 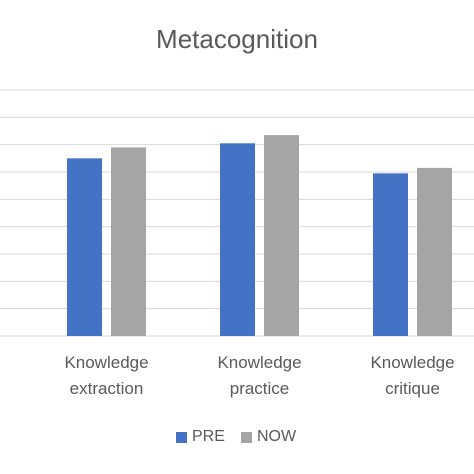 What do you see at coordinates (277, 436) in the screenshot?
I see `legend-label: NOW` at bounding box center [277, 436].